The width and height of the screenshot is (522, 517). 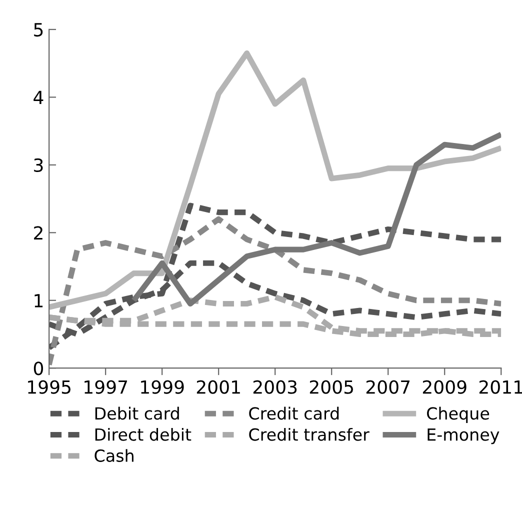 What do you see at coordinates (38, 165) in the screenshot?
I see `y-tick-label: 3` at bounding box center [38, 165].